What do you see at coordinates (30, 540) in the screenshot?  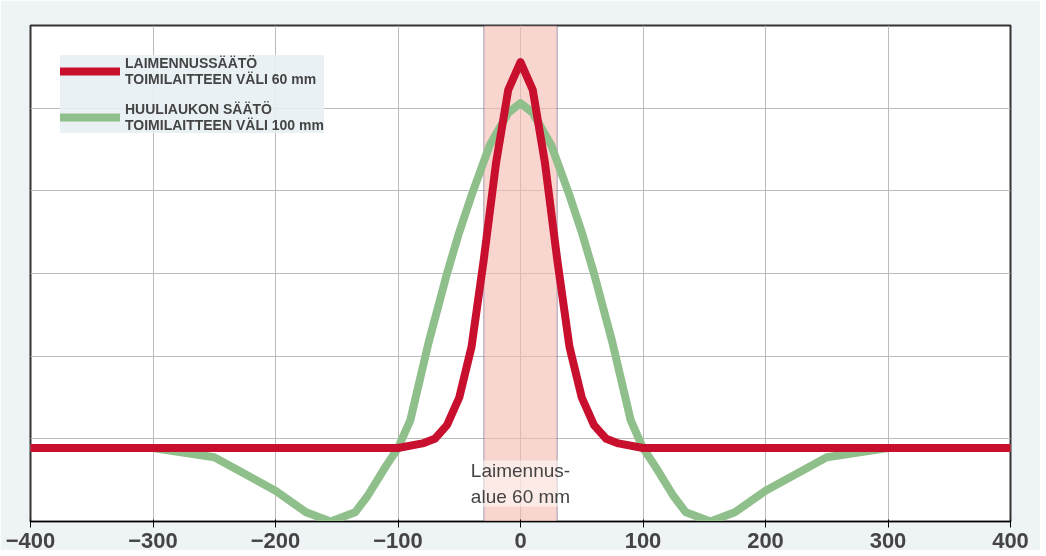 I see `x-tick-label: −400` at bounding box center [30, 540].